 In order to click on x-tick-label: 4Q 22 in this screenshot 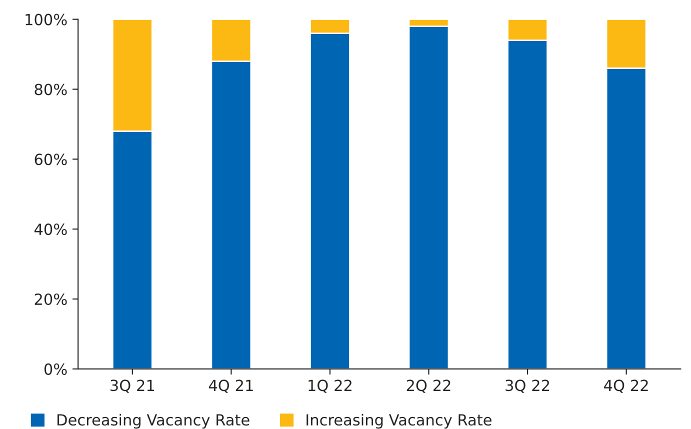, I will do `click(626, 386)`.